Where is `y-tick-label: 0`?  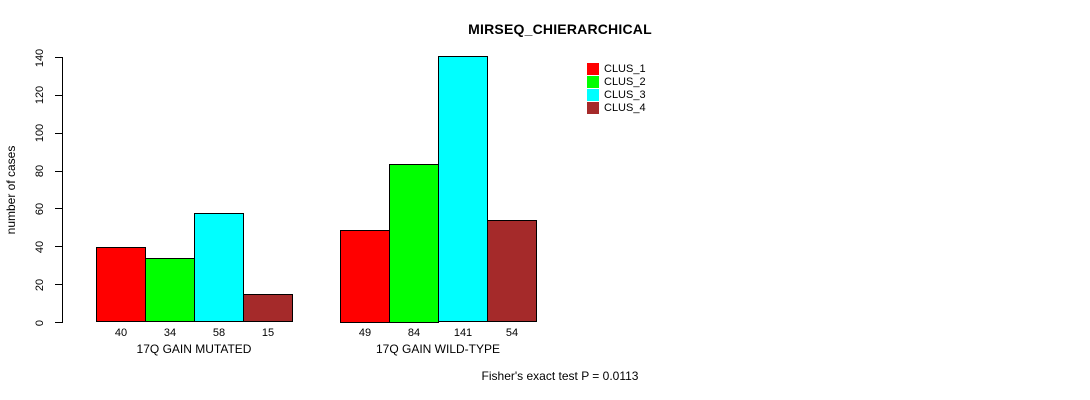
y-tick-label: 0 is located at coordinates (40, 322).